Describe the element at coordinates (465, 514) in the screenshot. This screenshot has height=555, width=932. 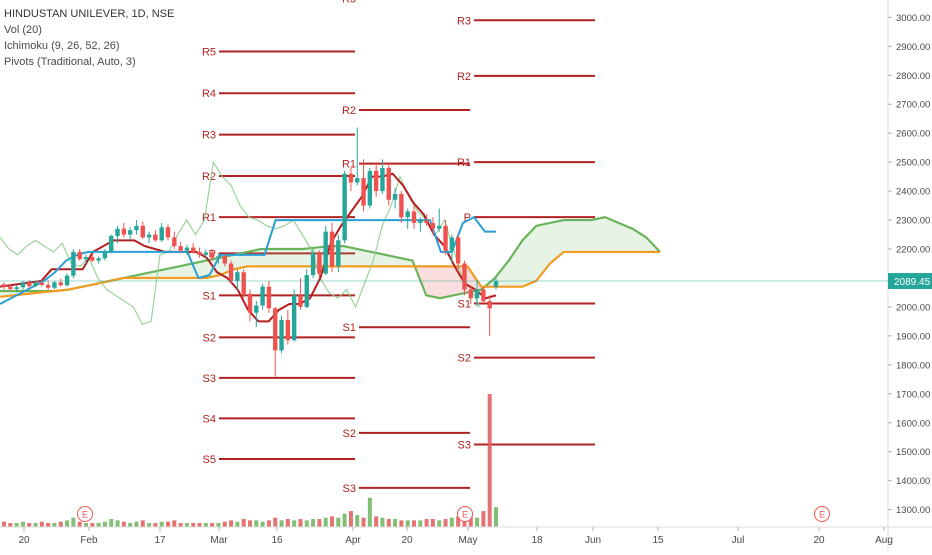
I see `earnings-marker` at that location.